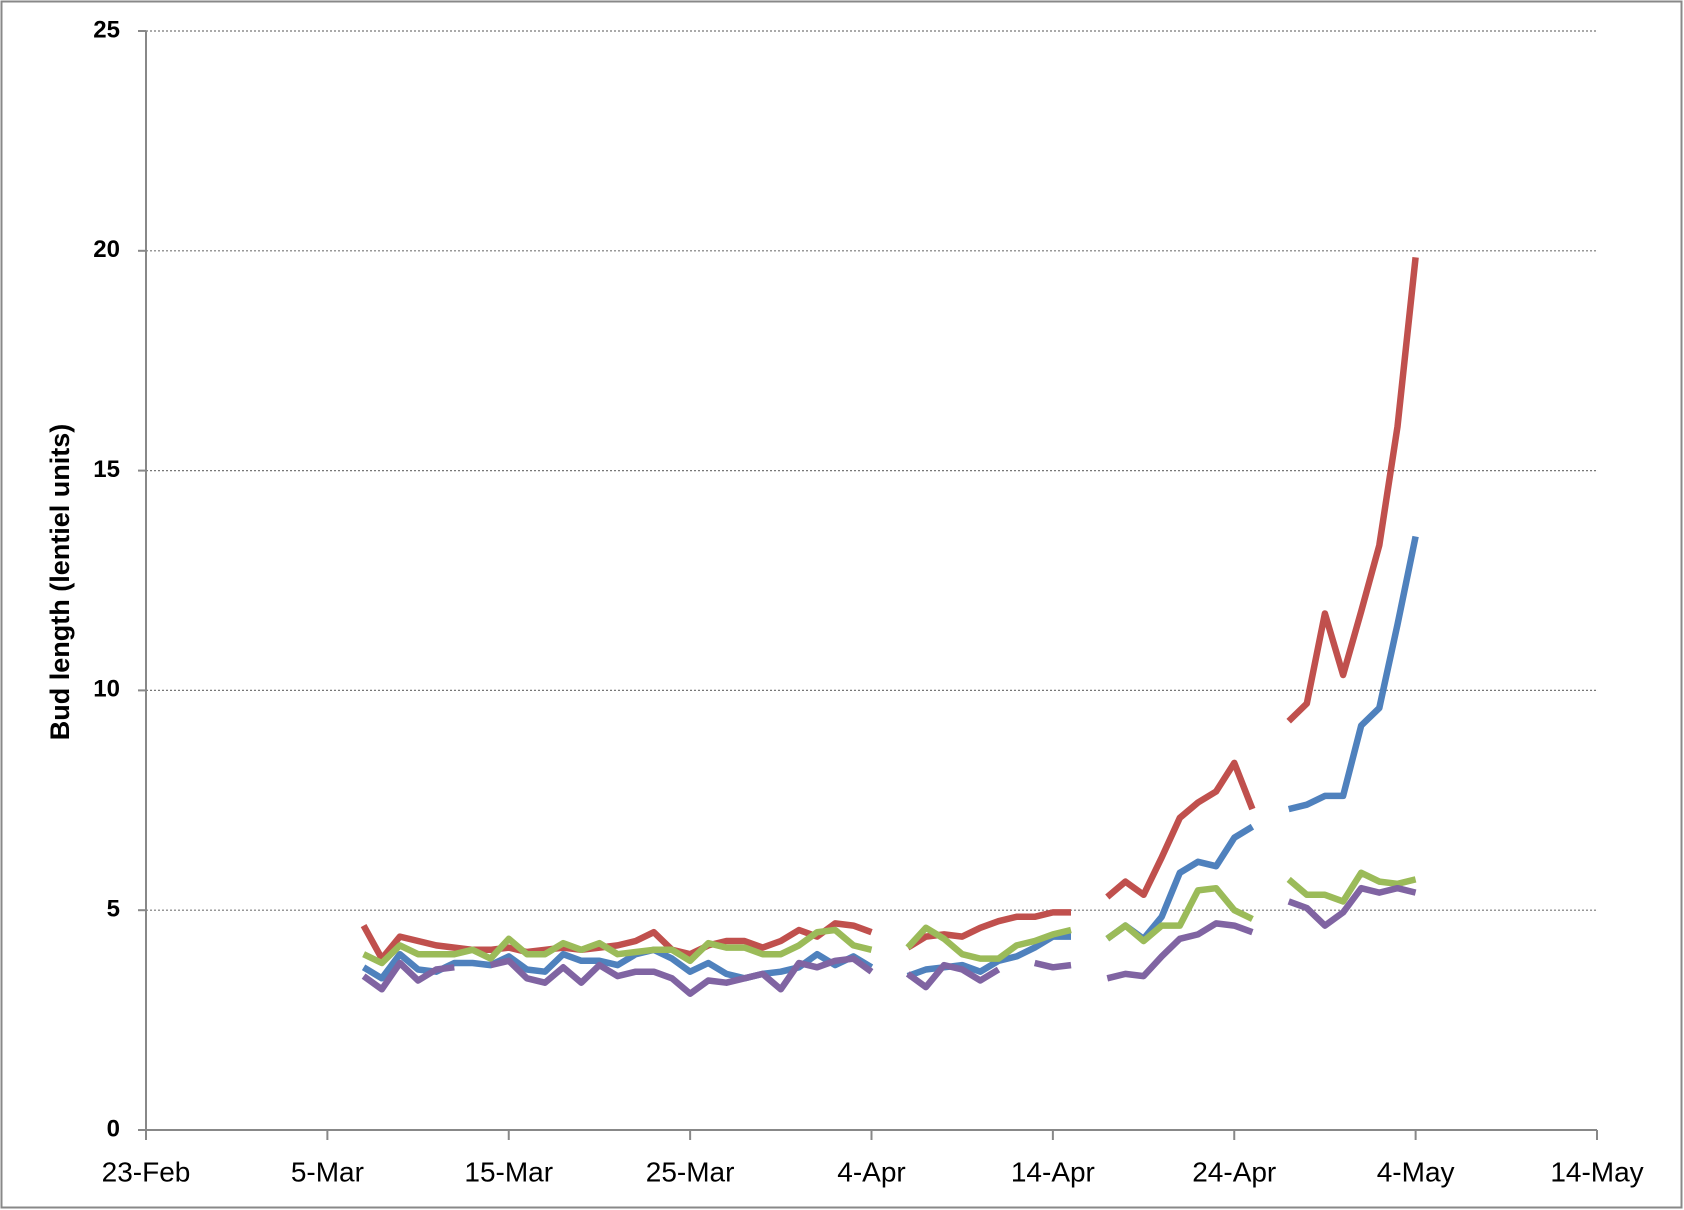  Describe the element at coordinates (508, 1171) in the screenshot. I see `x-tick-label: 15-Mar` at that location.